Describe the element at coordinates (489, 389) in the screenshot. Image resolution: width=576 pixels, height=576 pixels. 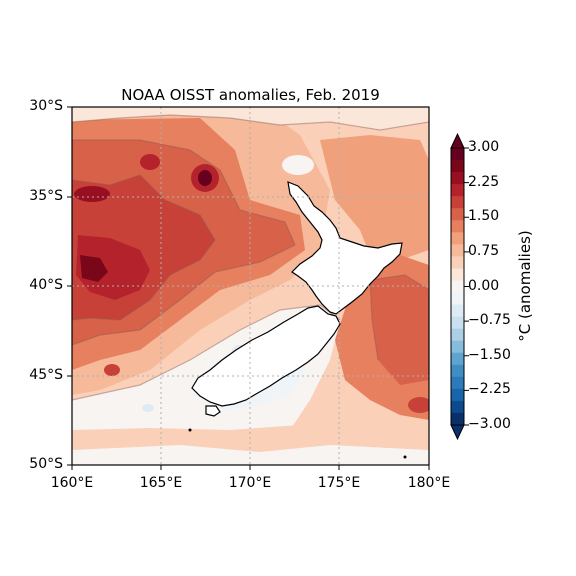
I see `colorbar-tick-label: −2.25` at that location.